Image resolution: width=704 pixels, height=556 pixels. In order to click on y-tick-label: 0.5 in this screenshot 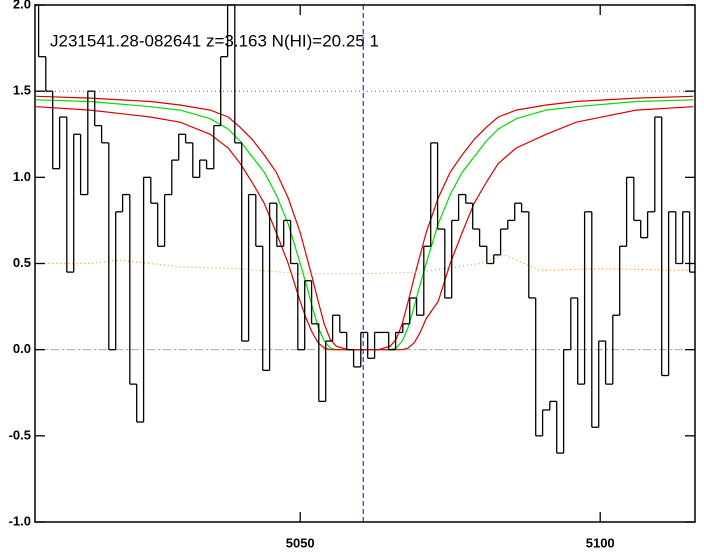, I will do `click(22, 262)`.